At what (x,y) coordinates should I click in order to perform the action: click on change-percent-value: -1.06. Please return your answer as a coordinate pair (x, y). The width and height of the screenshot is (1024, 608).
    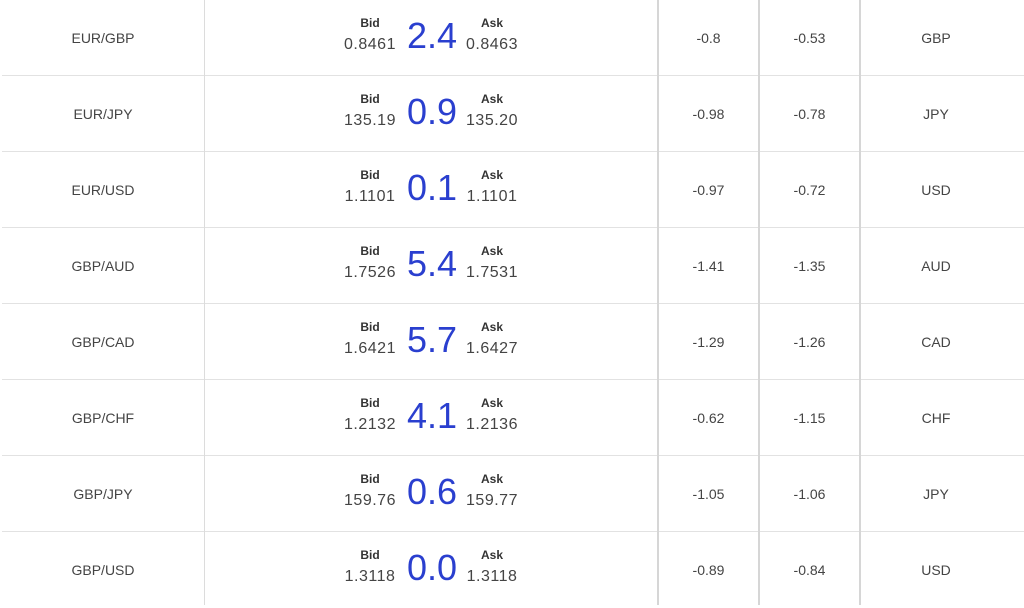
    Looking at the image, I should click on (809, 494).